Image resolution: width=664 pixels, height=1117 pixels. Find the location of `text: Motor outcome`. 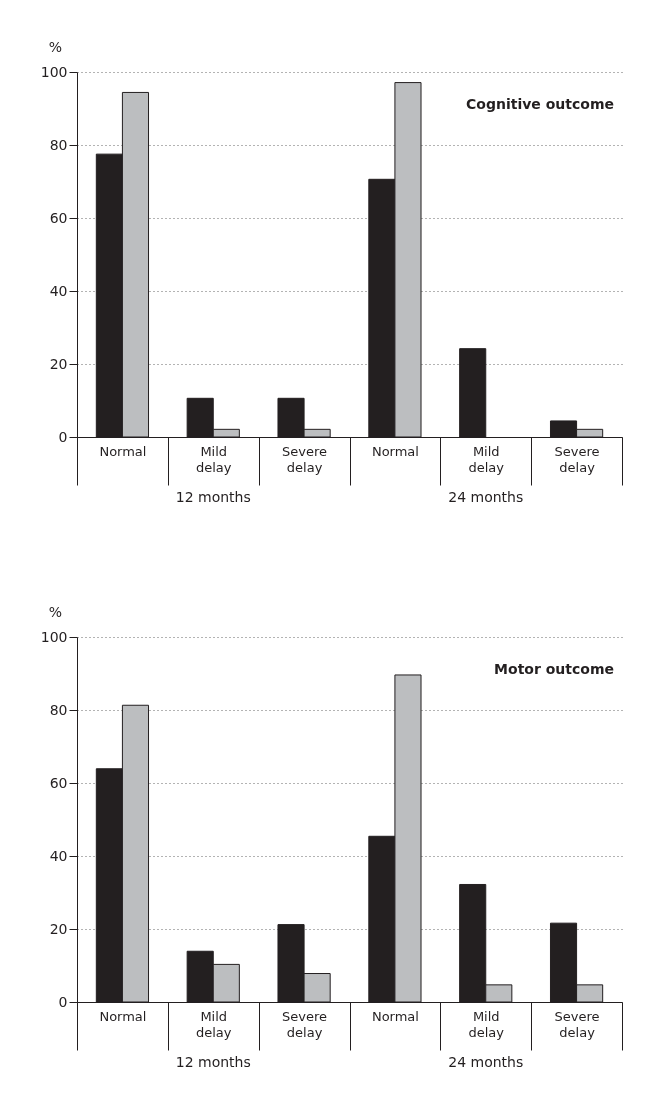

text: Motor outcome is located at coordinates (554, 669).